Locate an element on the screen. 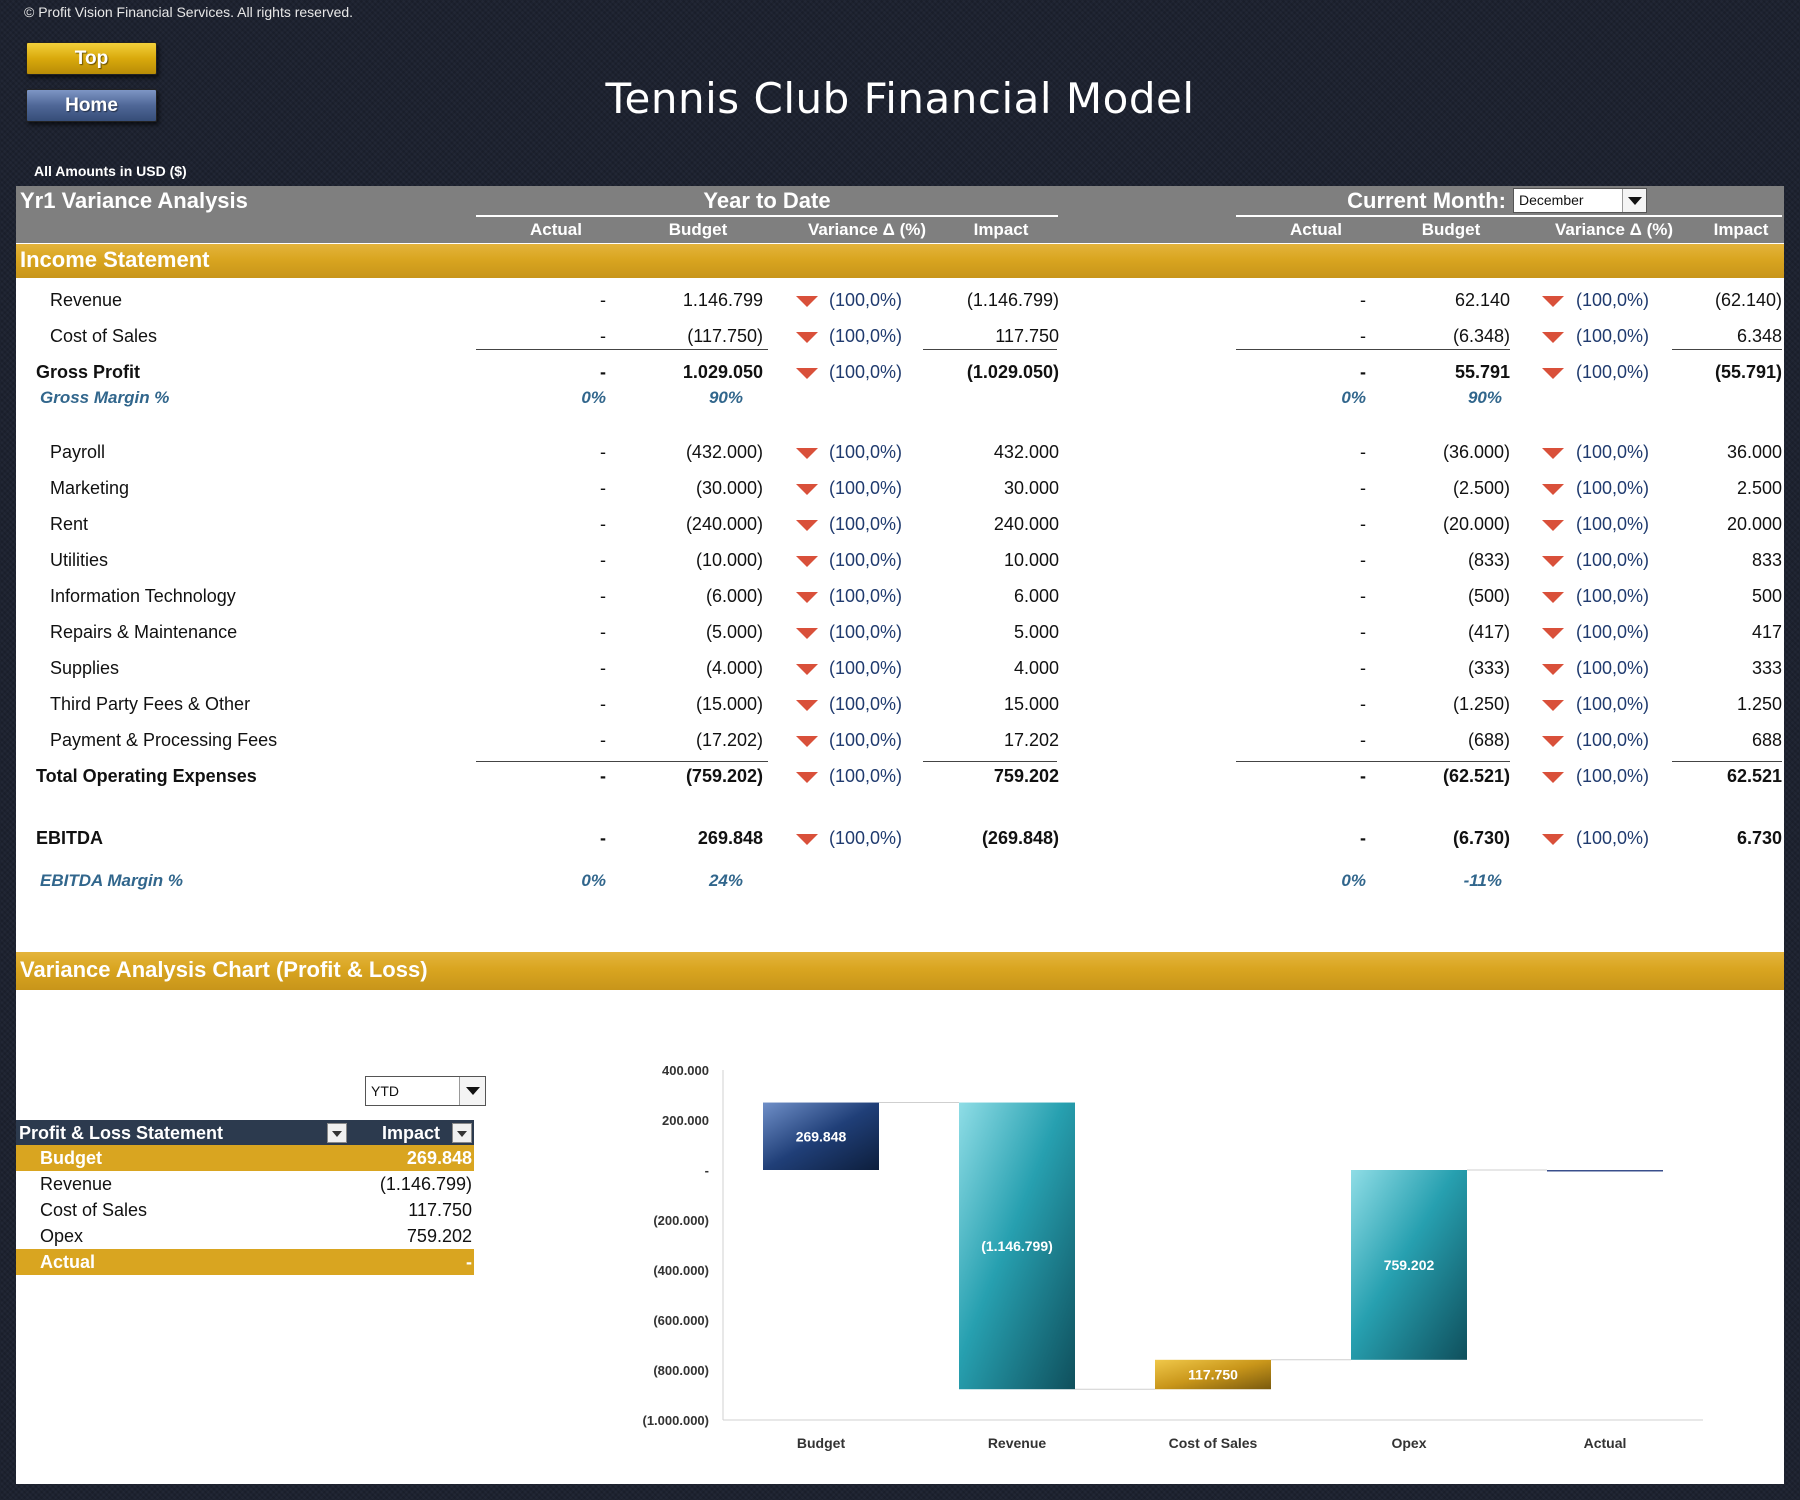  cm-impact-value: (55.791) is located at coordinates (1748, 372).